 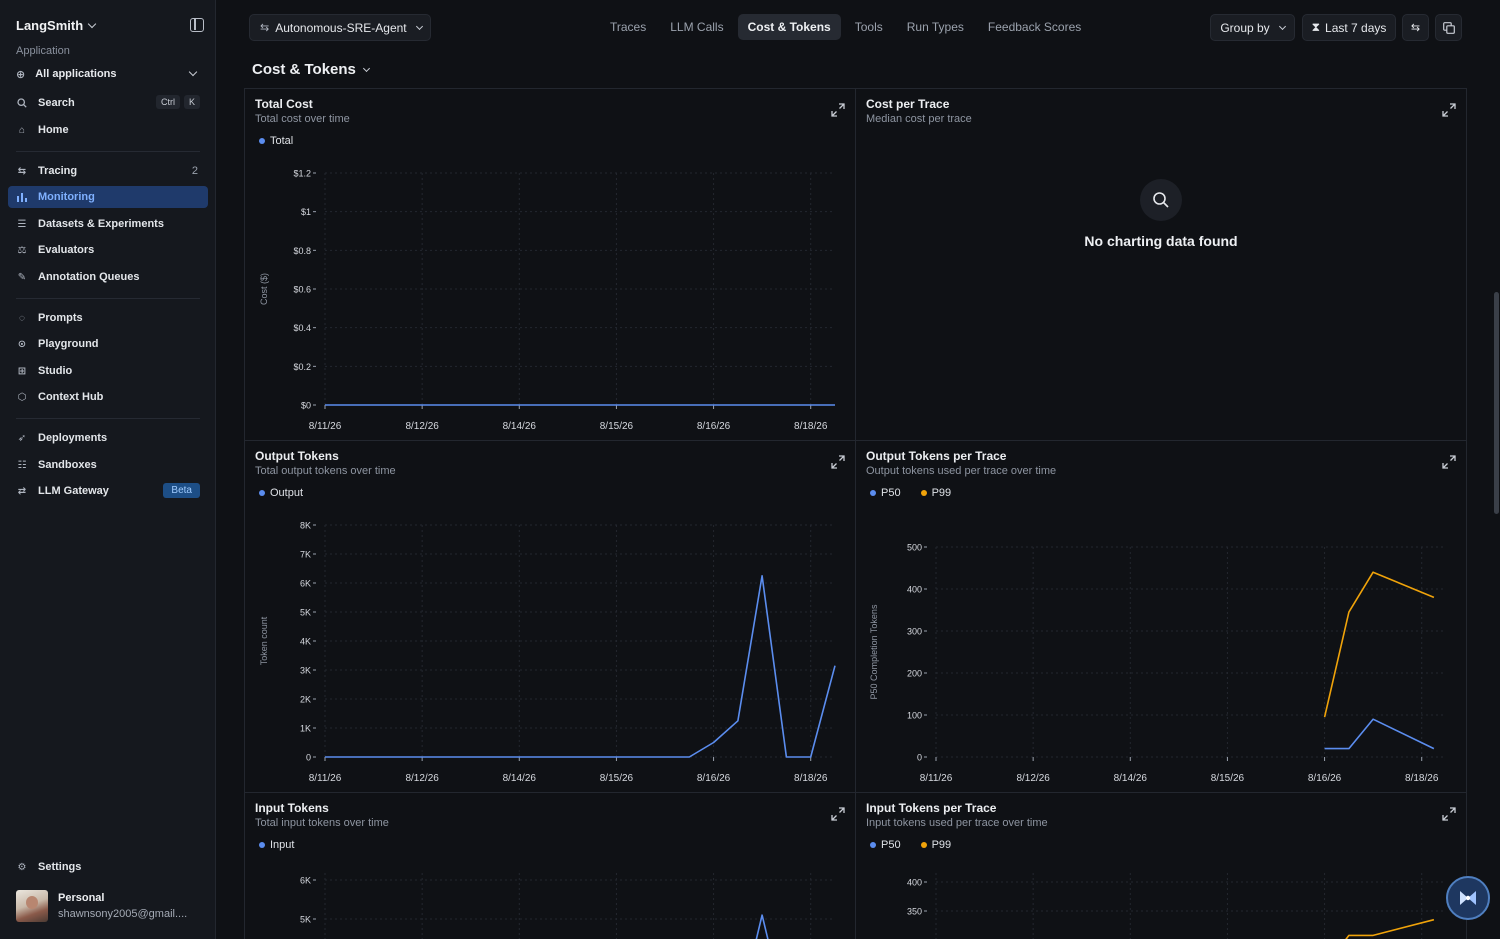 What do you see at coordinates (306, 212) in the screenshot?
I see `y-tick-label: $1` at bounding box center [306, 212].